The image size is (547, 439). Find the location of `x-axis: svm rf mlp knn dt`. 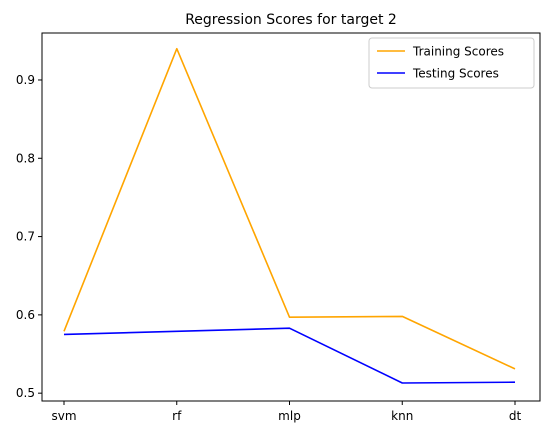

x-axis: svm rf mlp knn dt is located at coordinates (286, 412).